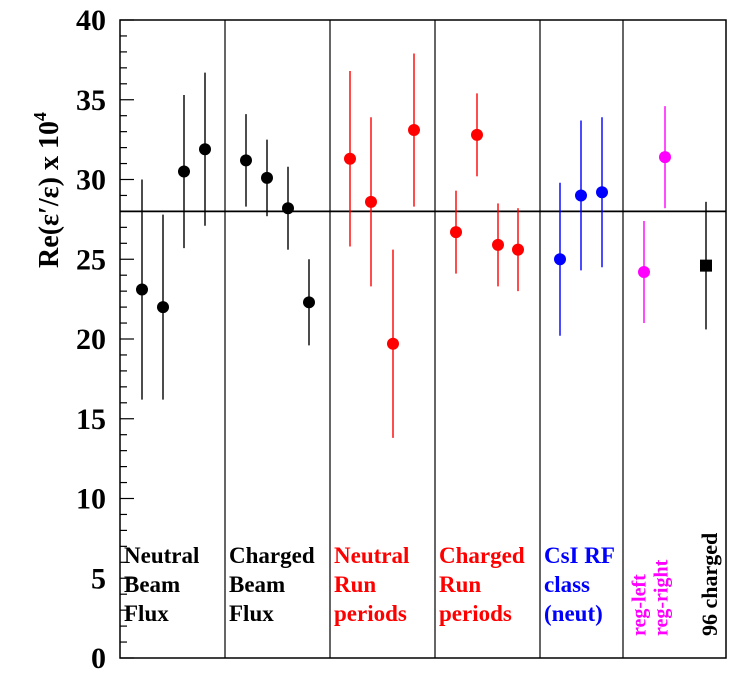  What do you see at coordinates (47, 190) in the screenshot?
I see `y-axis-label: Re(ε′/ε) x 104` at bounding box center [47, 190].